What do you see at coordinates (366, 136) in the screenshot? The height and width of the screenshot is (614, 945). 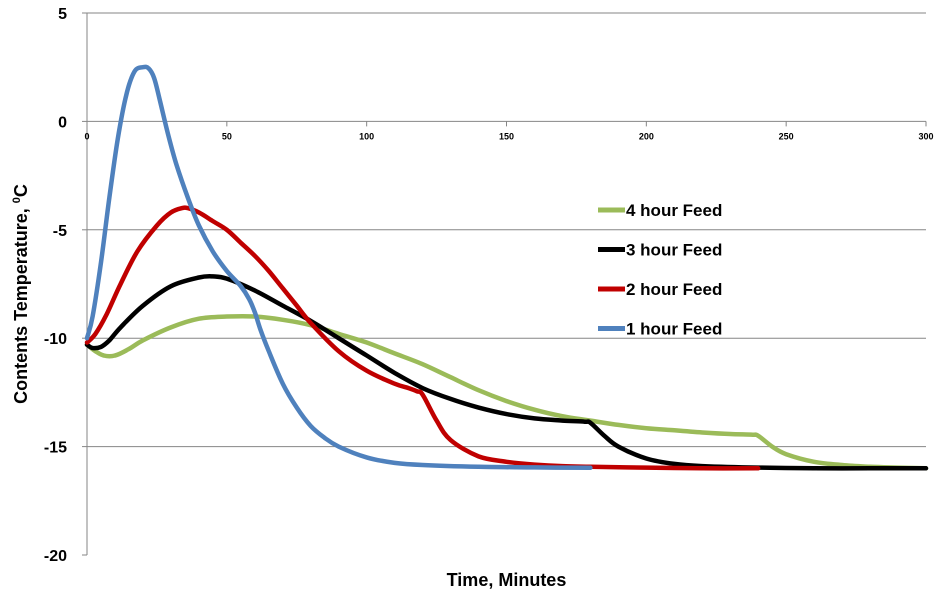 I see `x-tick-label: 100` at bounding box center [366, 136].